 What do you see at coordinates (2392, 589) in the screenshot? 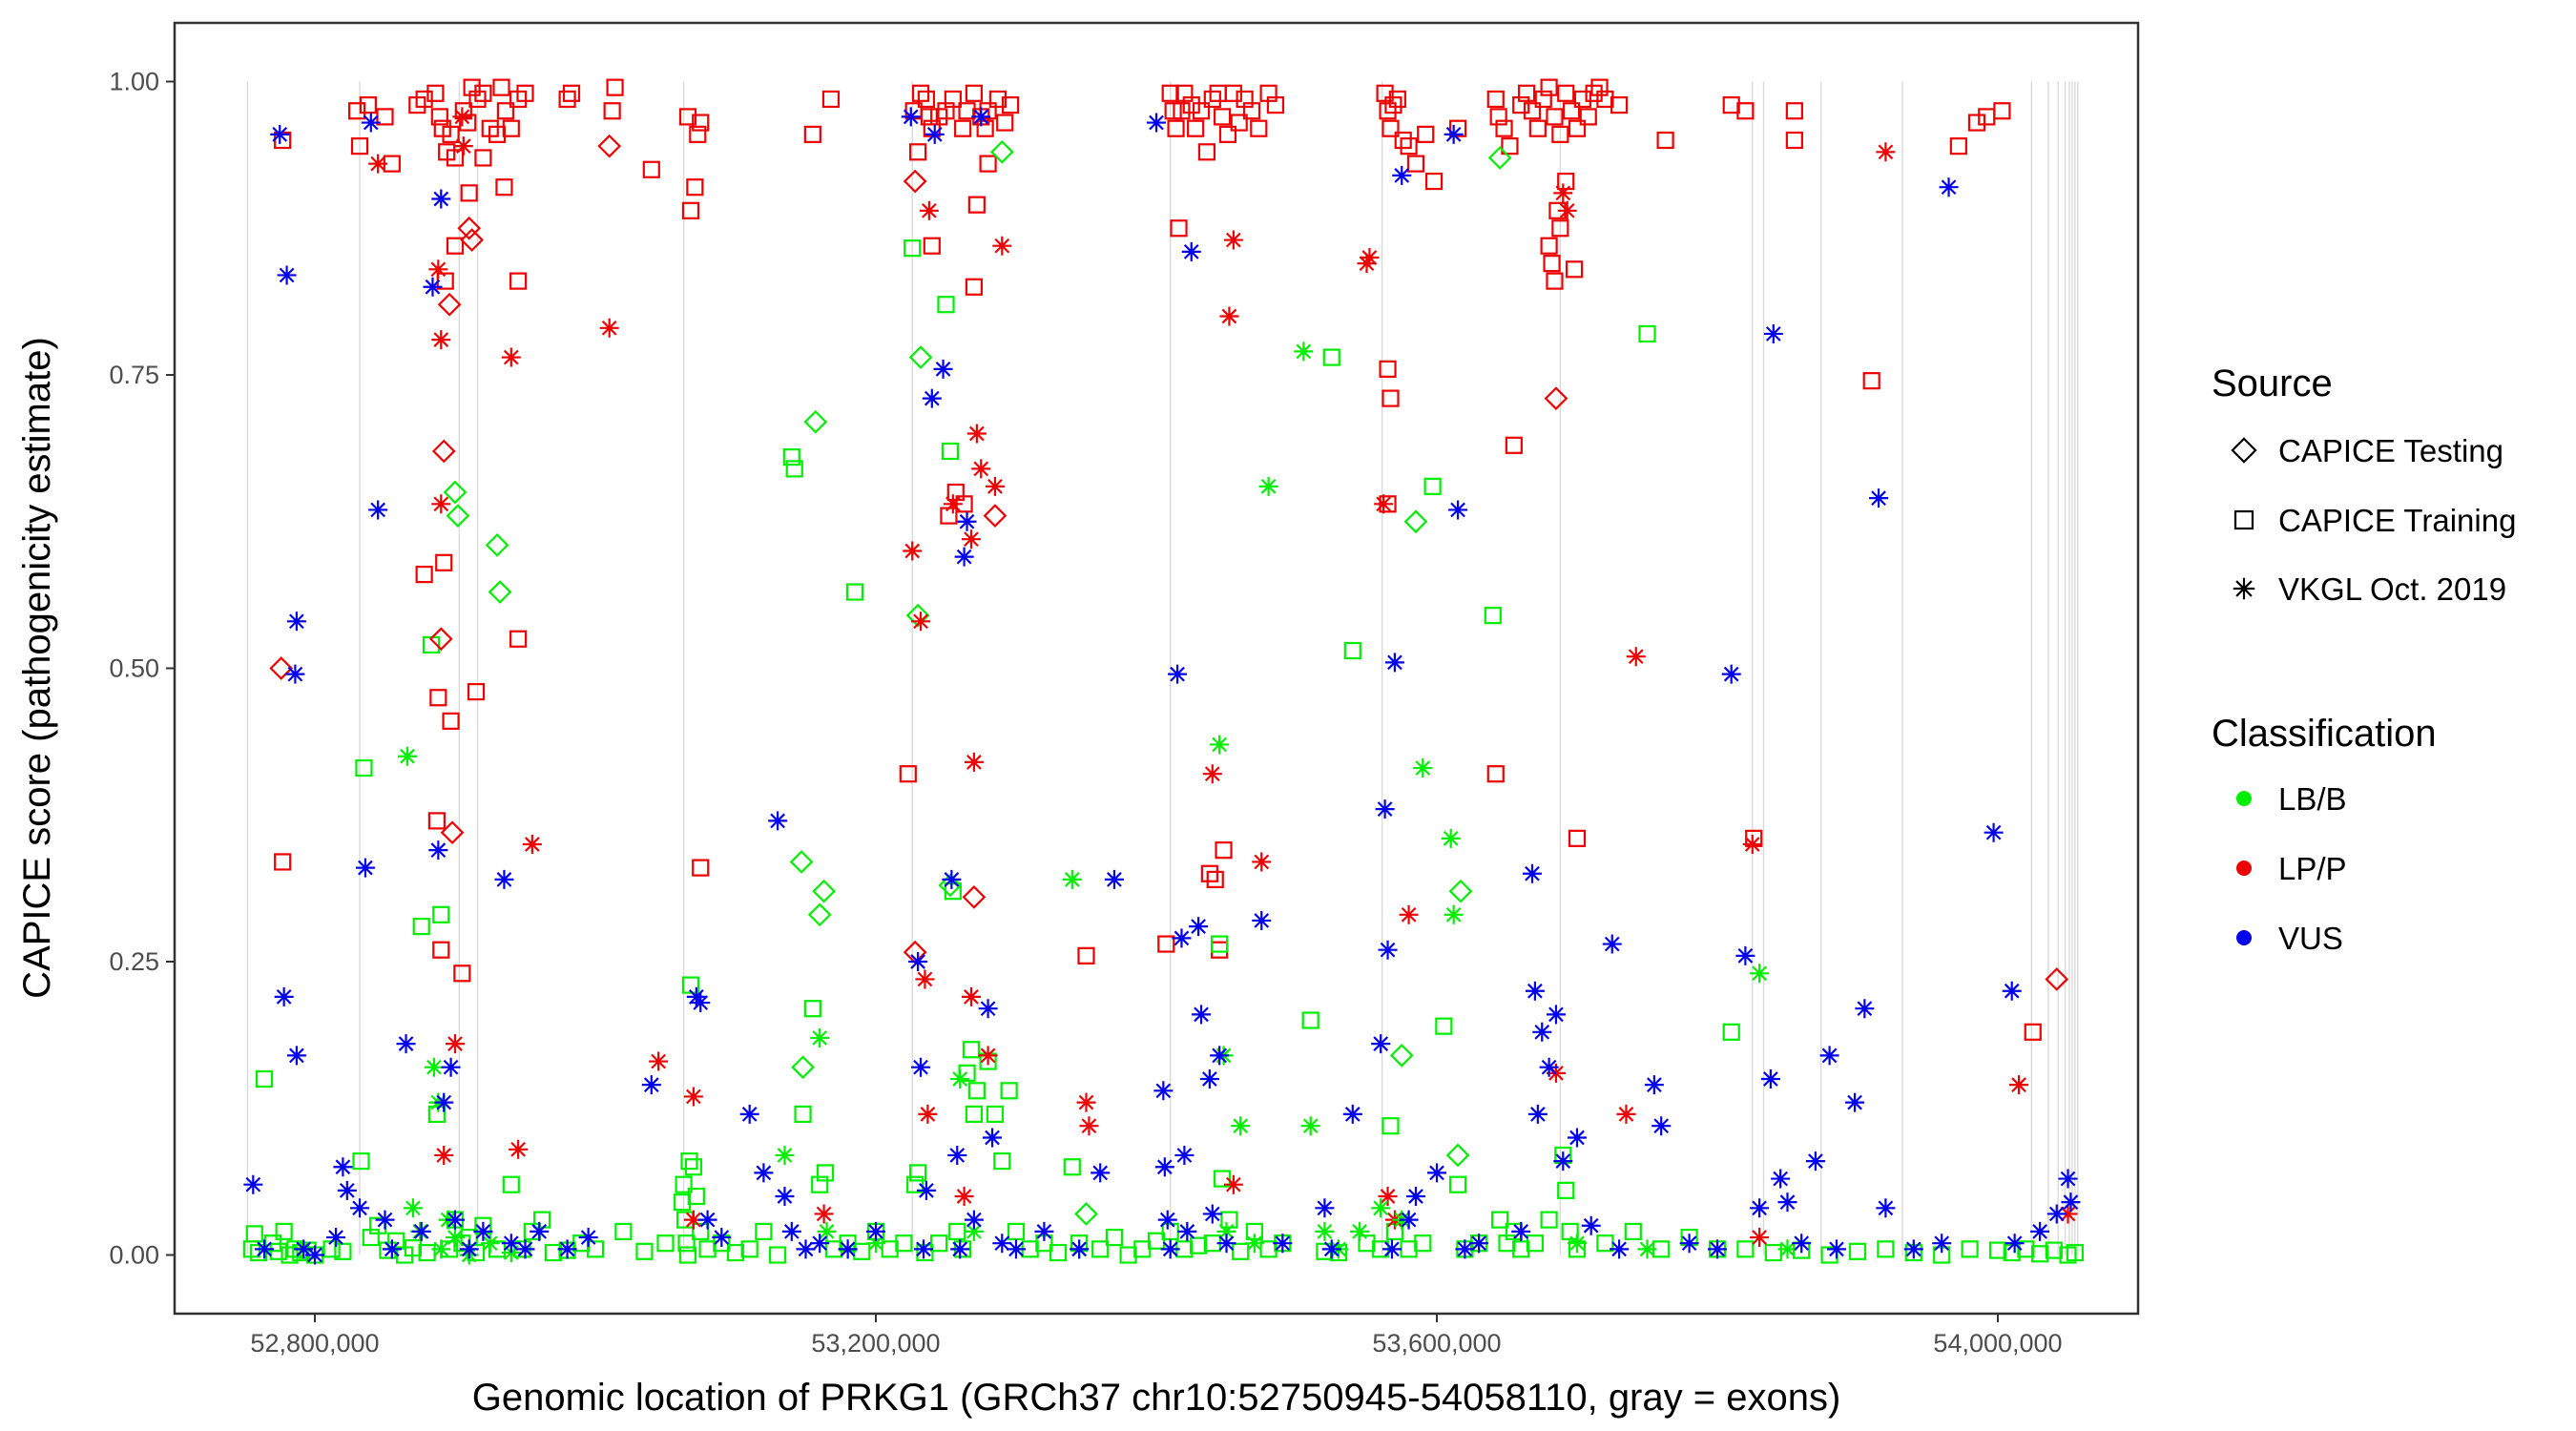
I see `legend-label: VKGL Oct. 2019` at bounding box center [2392, 589].